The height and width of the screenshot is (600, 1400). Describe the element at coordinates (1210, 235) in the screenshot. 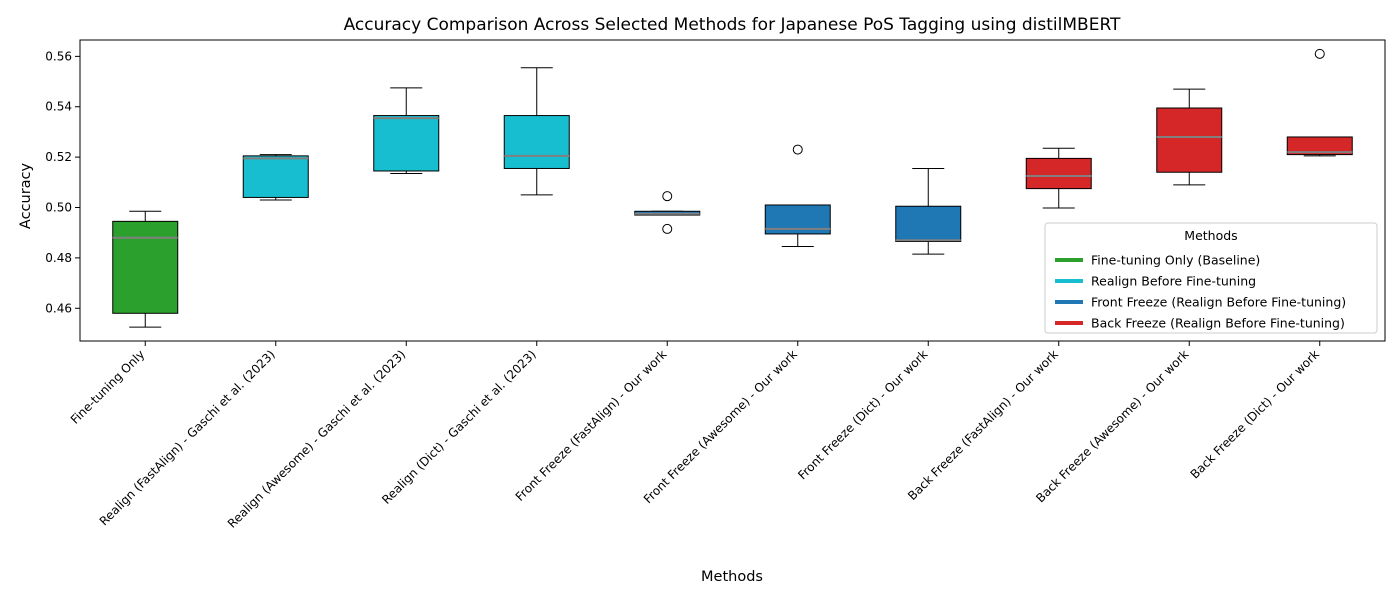

I see `legend-title: Methods` at that location.